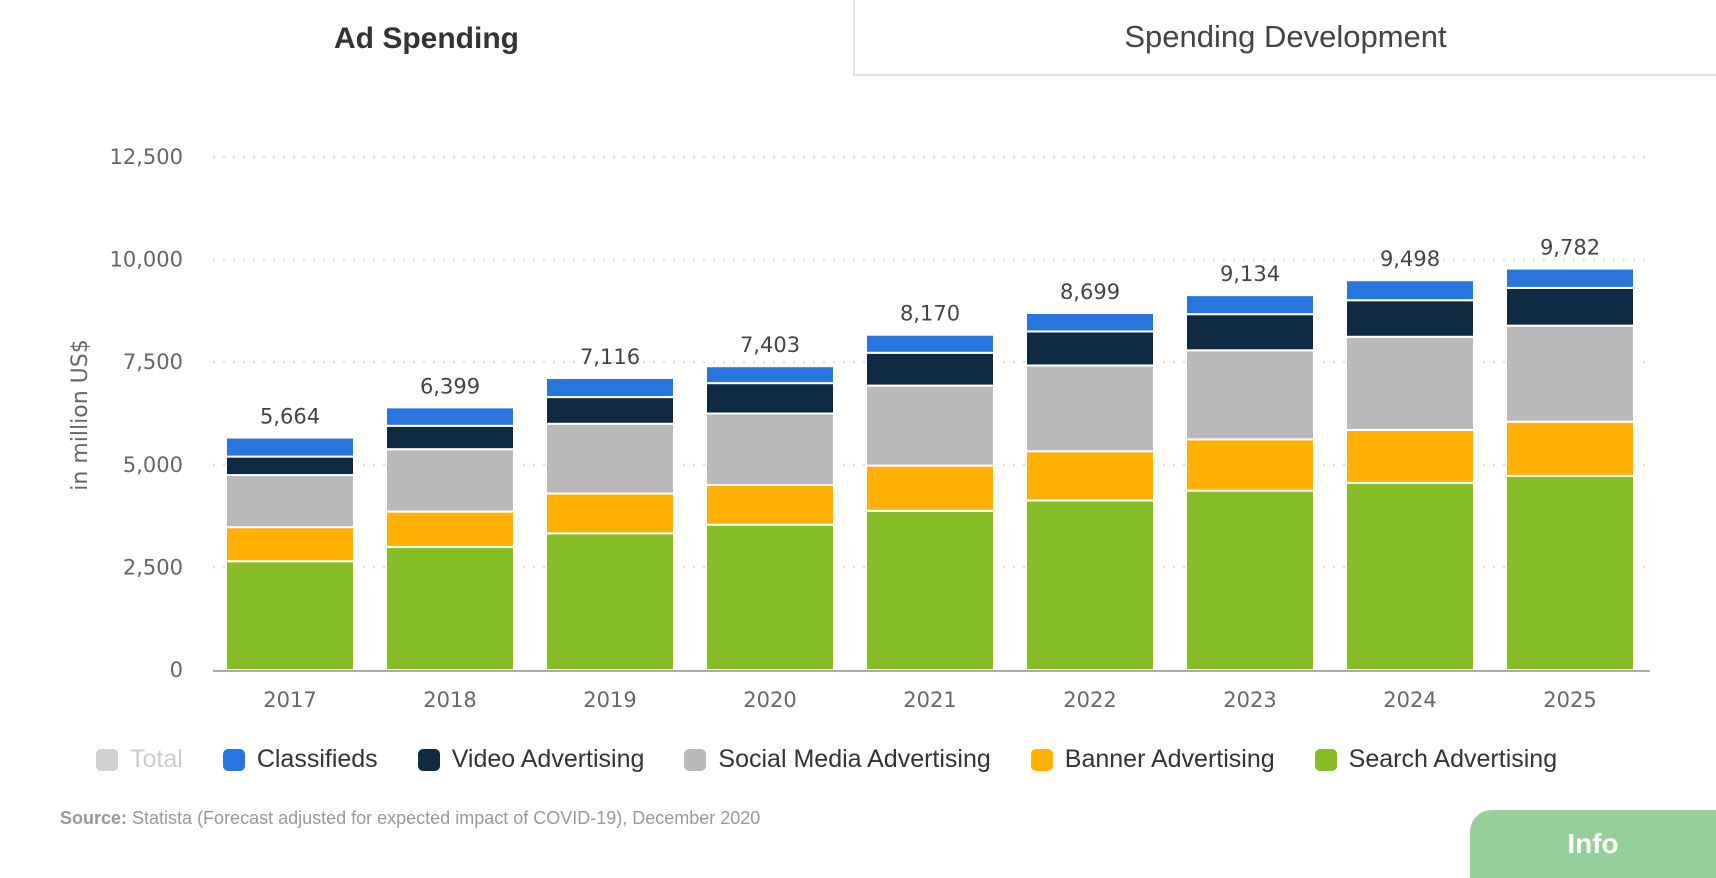 The width and height of the screenshot is (1716, 878). Describe the element at coordinates (317, 759) in the screenshot. I see `legend-label: Classifieds` at that location.